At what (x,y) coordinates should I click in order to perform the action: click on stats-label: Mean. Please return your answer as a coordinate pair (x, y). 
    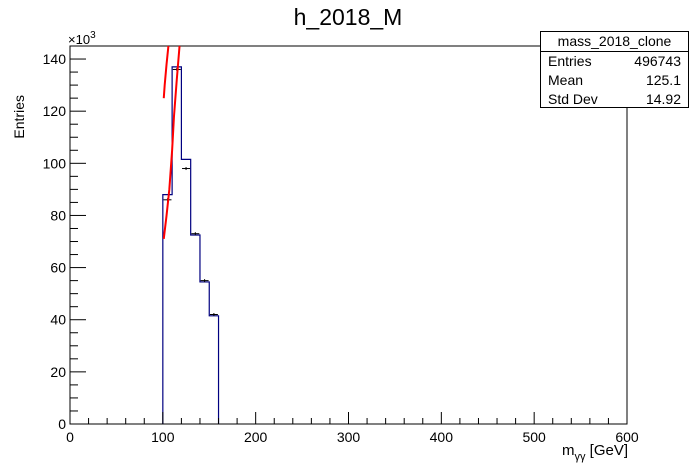
    Looking at the image, I should click on (566, 80).